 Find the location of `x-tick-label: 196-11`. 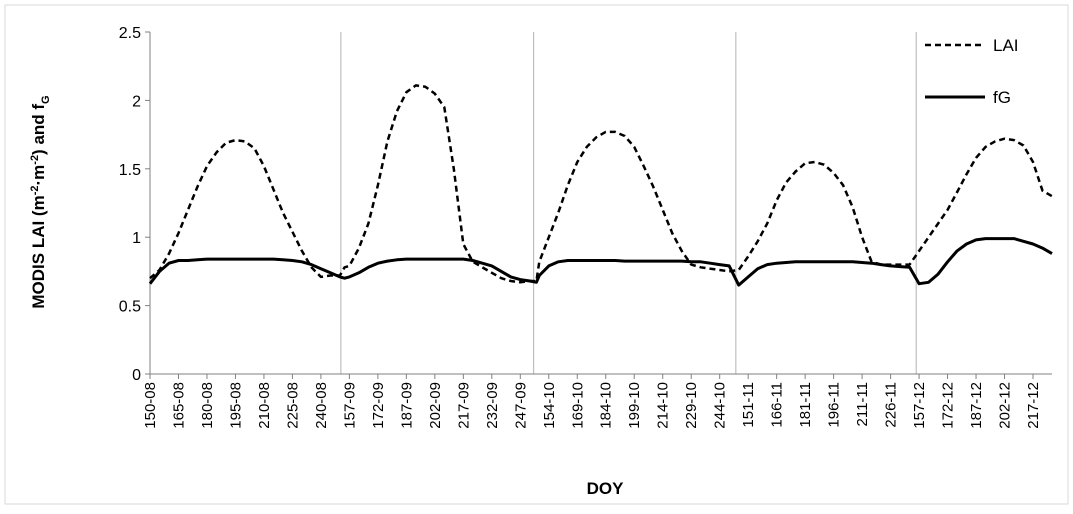

x-tick-label: 196-11 is located at coordinates (834, 405).